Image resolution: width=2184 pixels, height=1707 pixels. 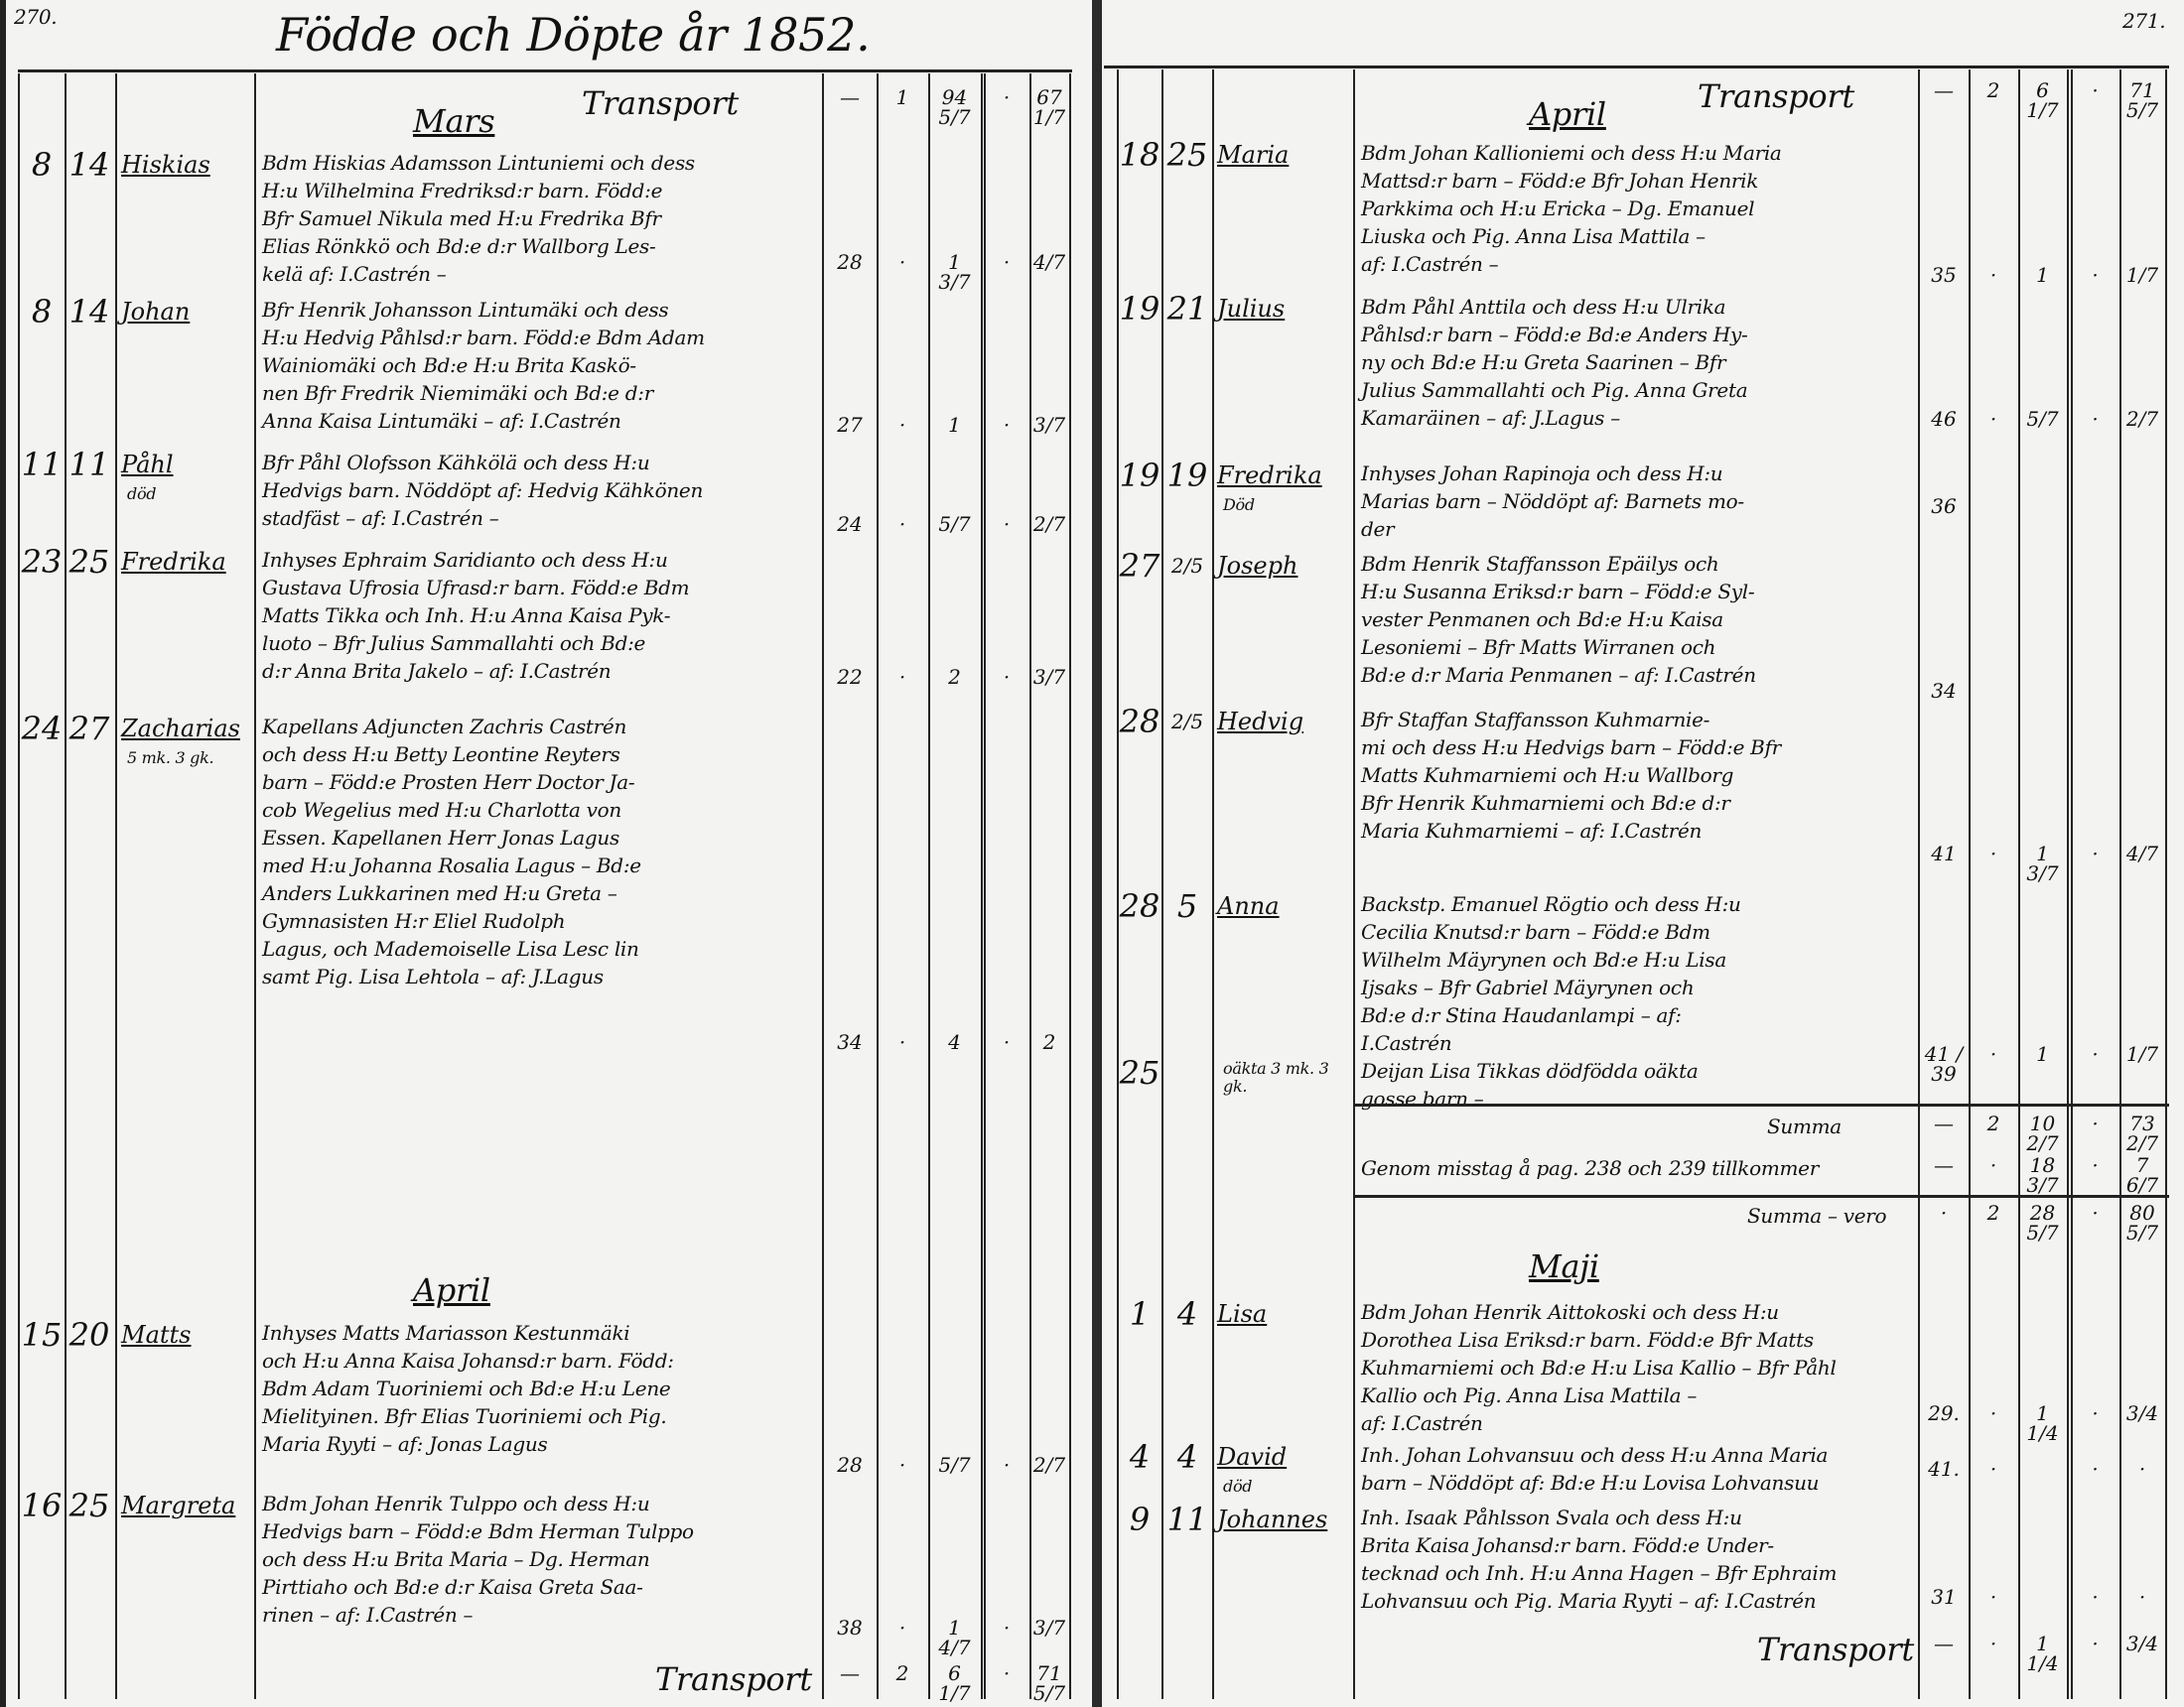 What do you see at coordinates (2095, 1165) in the screenshot?
I see `totals-col-4: ·` at bounding box center [2095, 1165].